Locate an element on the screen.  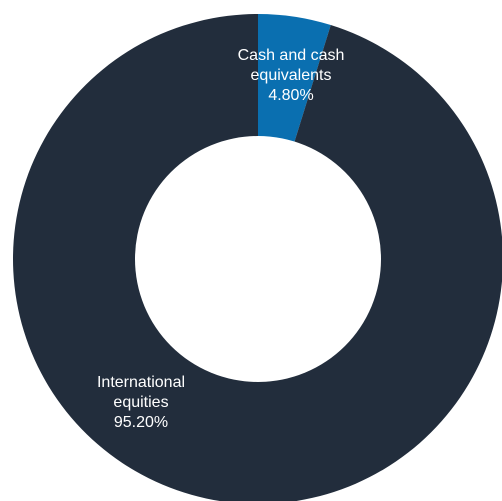
slice-name-line-1-1: equities is located at coordinates (140, 402).